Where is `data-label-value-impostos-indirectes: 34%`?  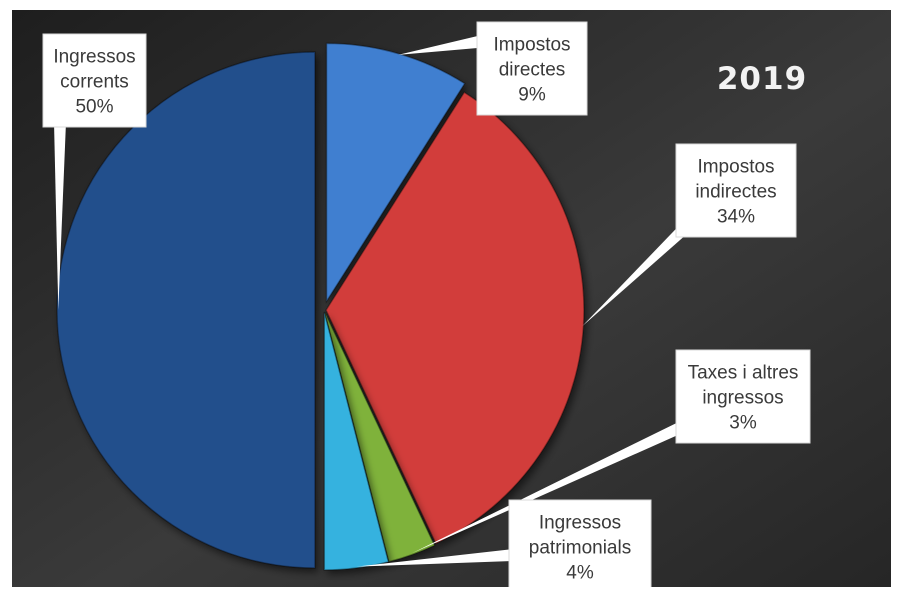 data-label-value-impostos-indirectes: 34% is located at coordinates (736, 217).